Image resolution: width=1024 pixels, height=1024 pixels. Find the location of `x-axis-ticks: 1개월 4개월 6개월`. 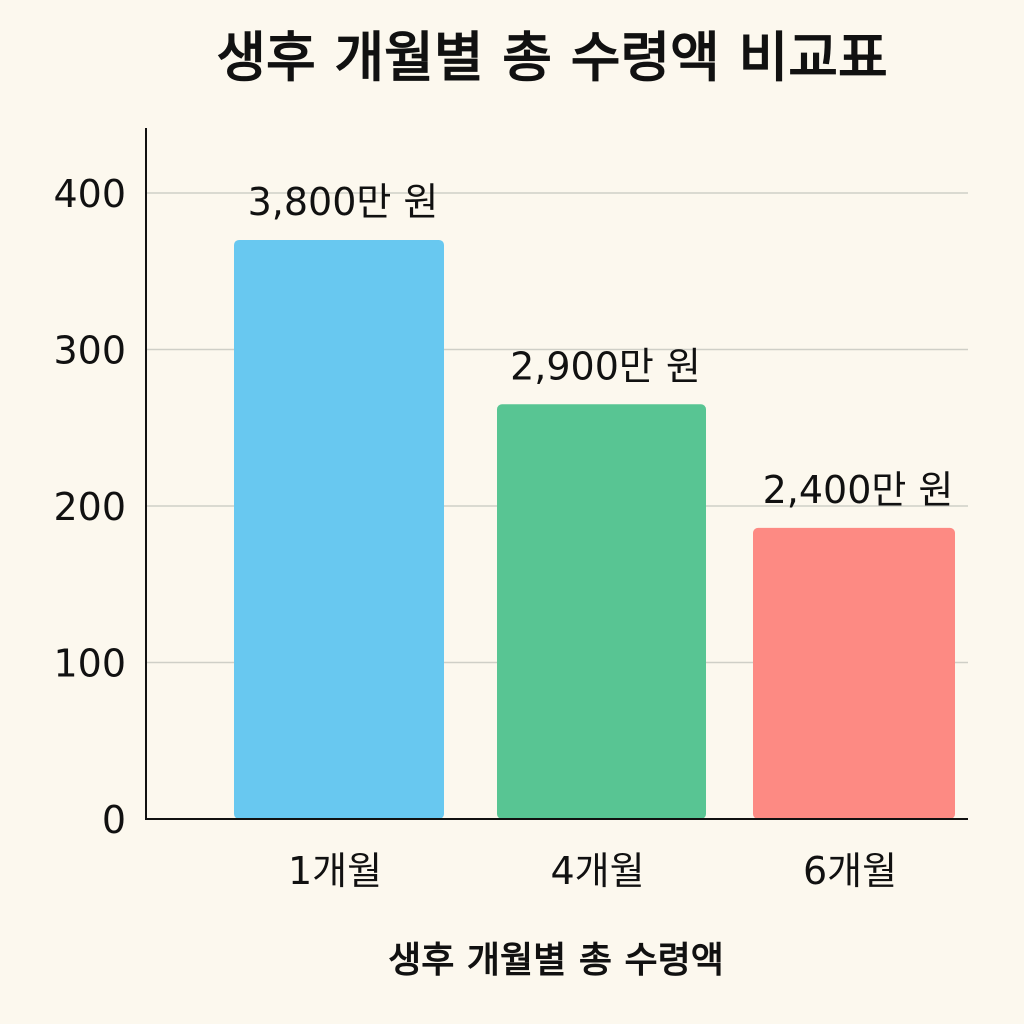

x-axis-ticks: 1개월 4개월 6개월 is located at coordinates (592, 871).